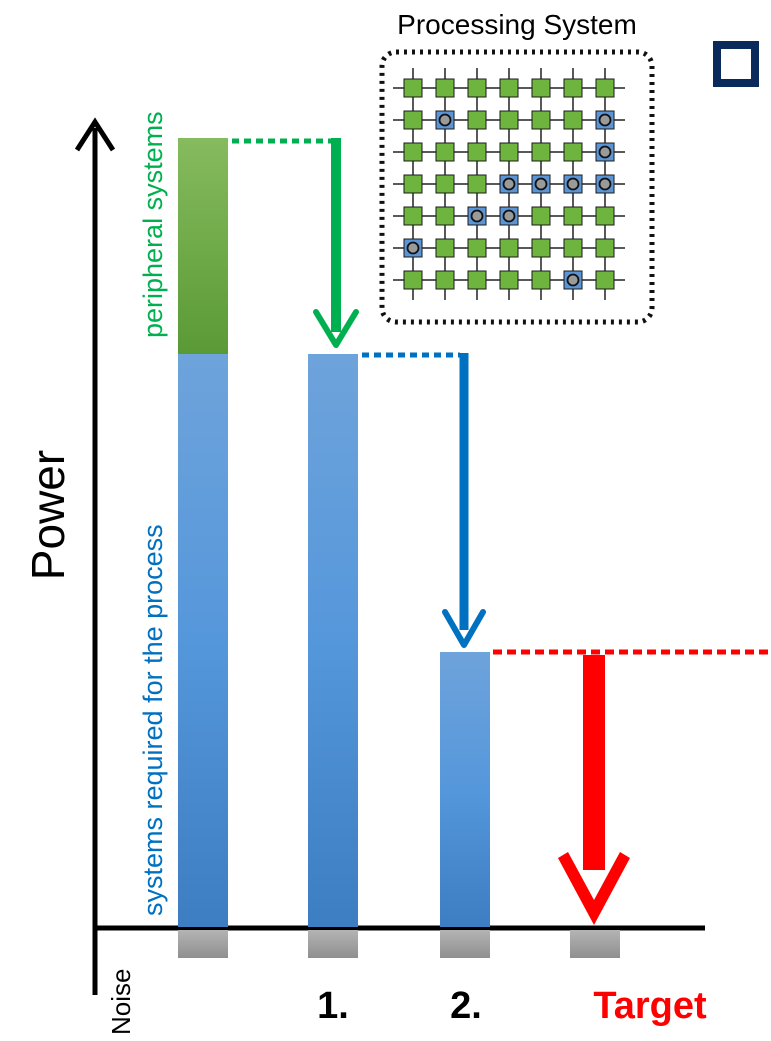 The height and width of the screenshot is (1041, 771). What do you see at coordinates (333, 1006) in the screenshot?
I see `x-label-1: 1.` at bounding box center [333, 1006].